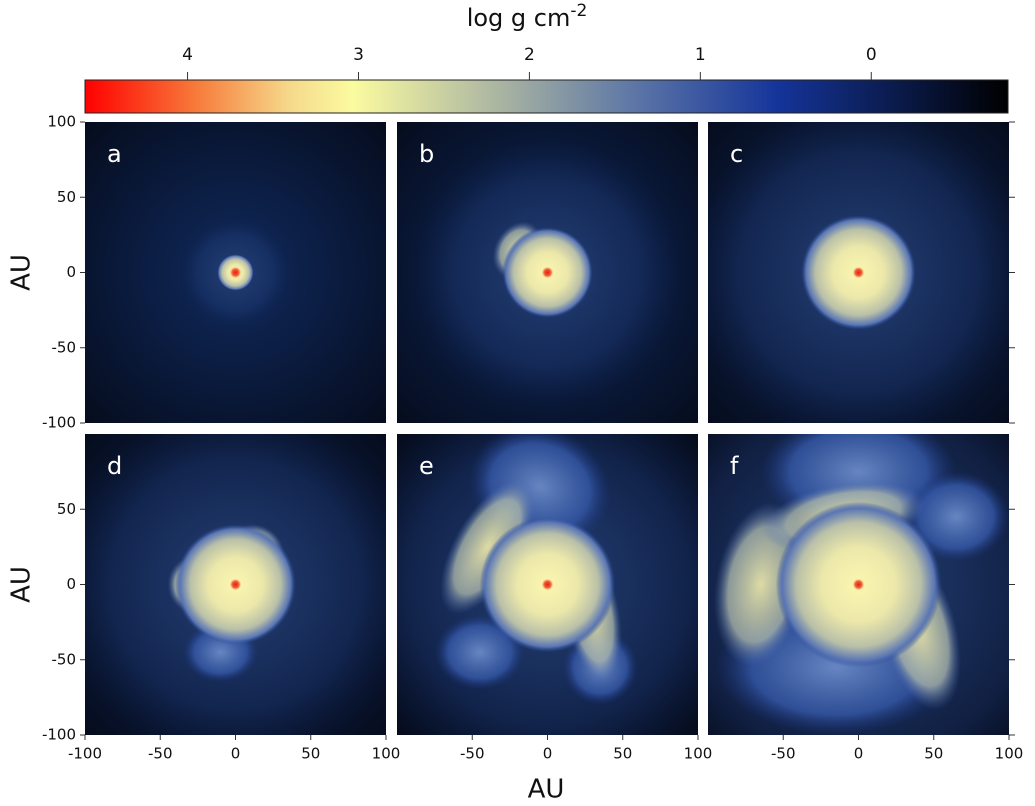 The width and height of the screenshot is (1035, 806). What do you see at coordinates (426, 154) in the screenshot?
I see `panel-label: b` at bounding box center [426, 154].